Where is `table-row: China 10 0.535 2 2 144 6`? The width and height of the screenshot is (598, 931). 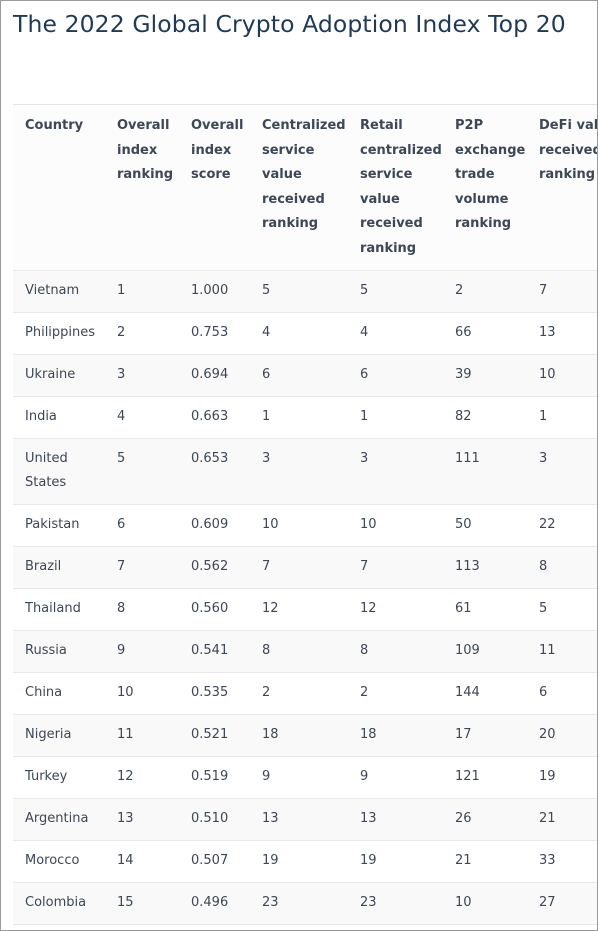
table-row: China 10 0.535 2 2 144 6 is located at coordinates (305, 693).